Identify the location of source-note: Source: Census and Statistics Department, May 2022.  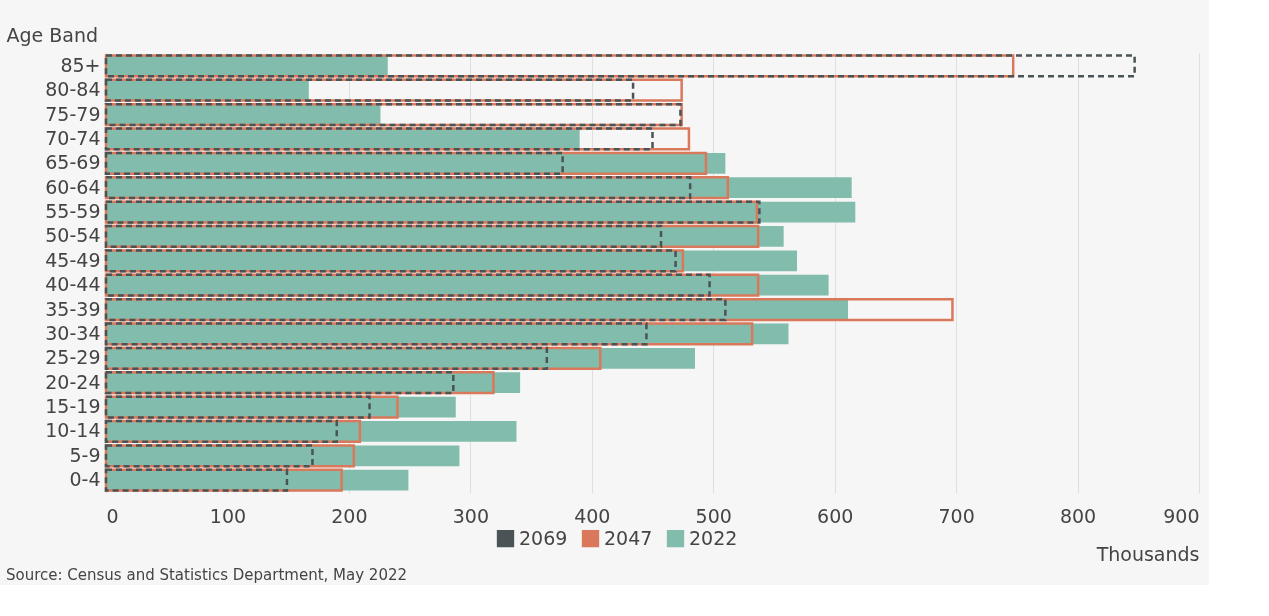
(207, 575).